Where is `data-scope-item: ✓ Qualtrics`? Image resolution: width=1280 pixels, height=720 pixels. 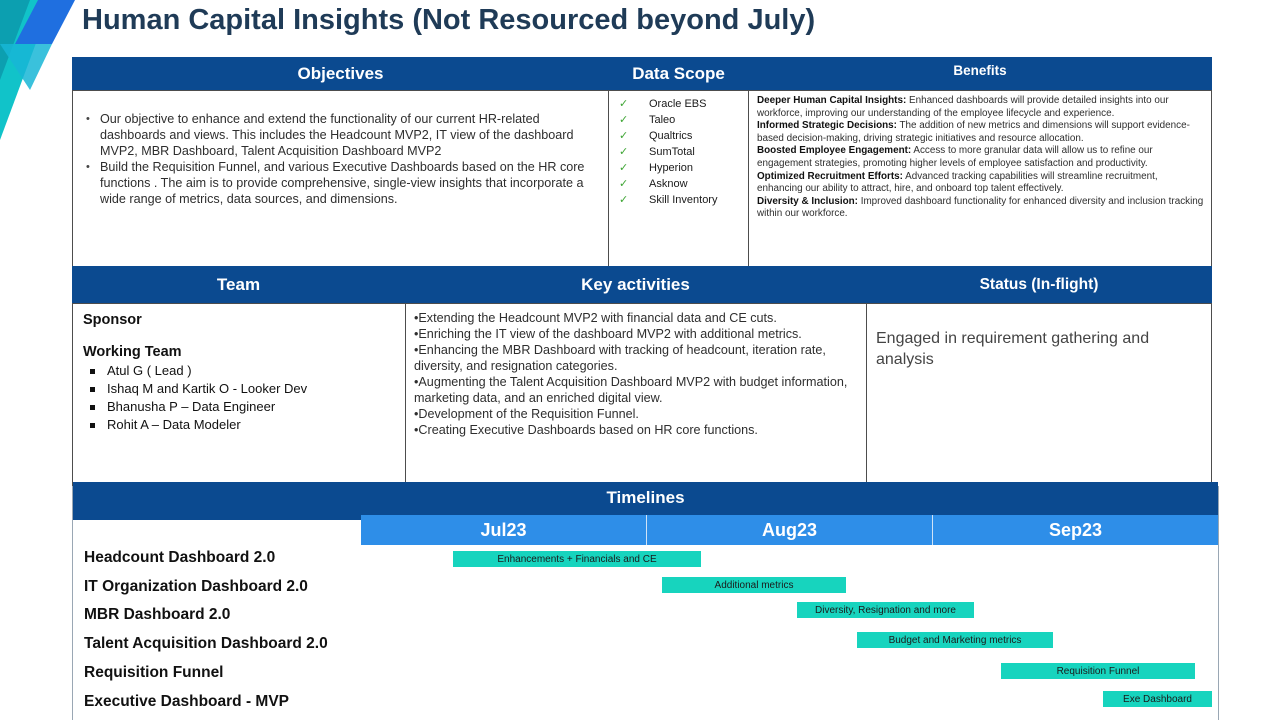 data-scope-item: ✓ Qualtrics is located at coordinates (683, 136).